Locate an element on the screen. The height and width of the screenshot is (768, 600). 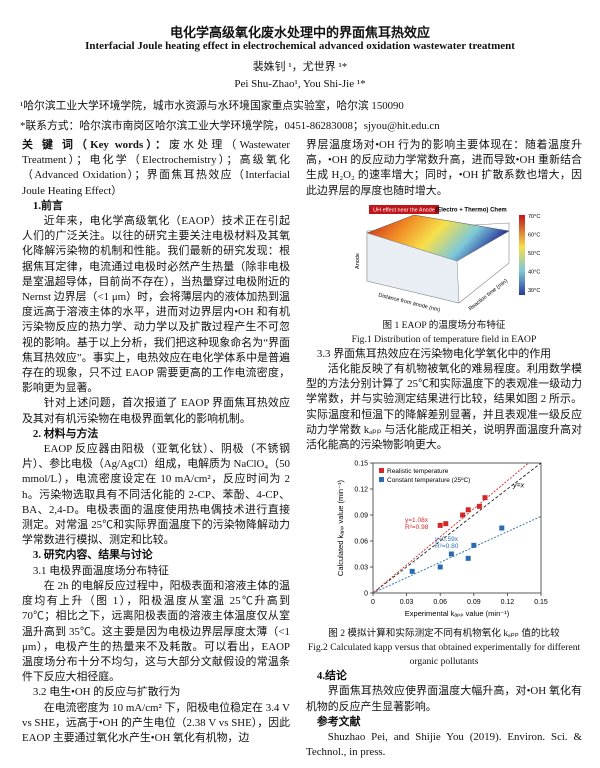
plot-lines is located at coordinates (457, 528).